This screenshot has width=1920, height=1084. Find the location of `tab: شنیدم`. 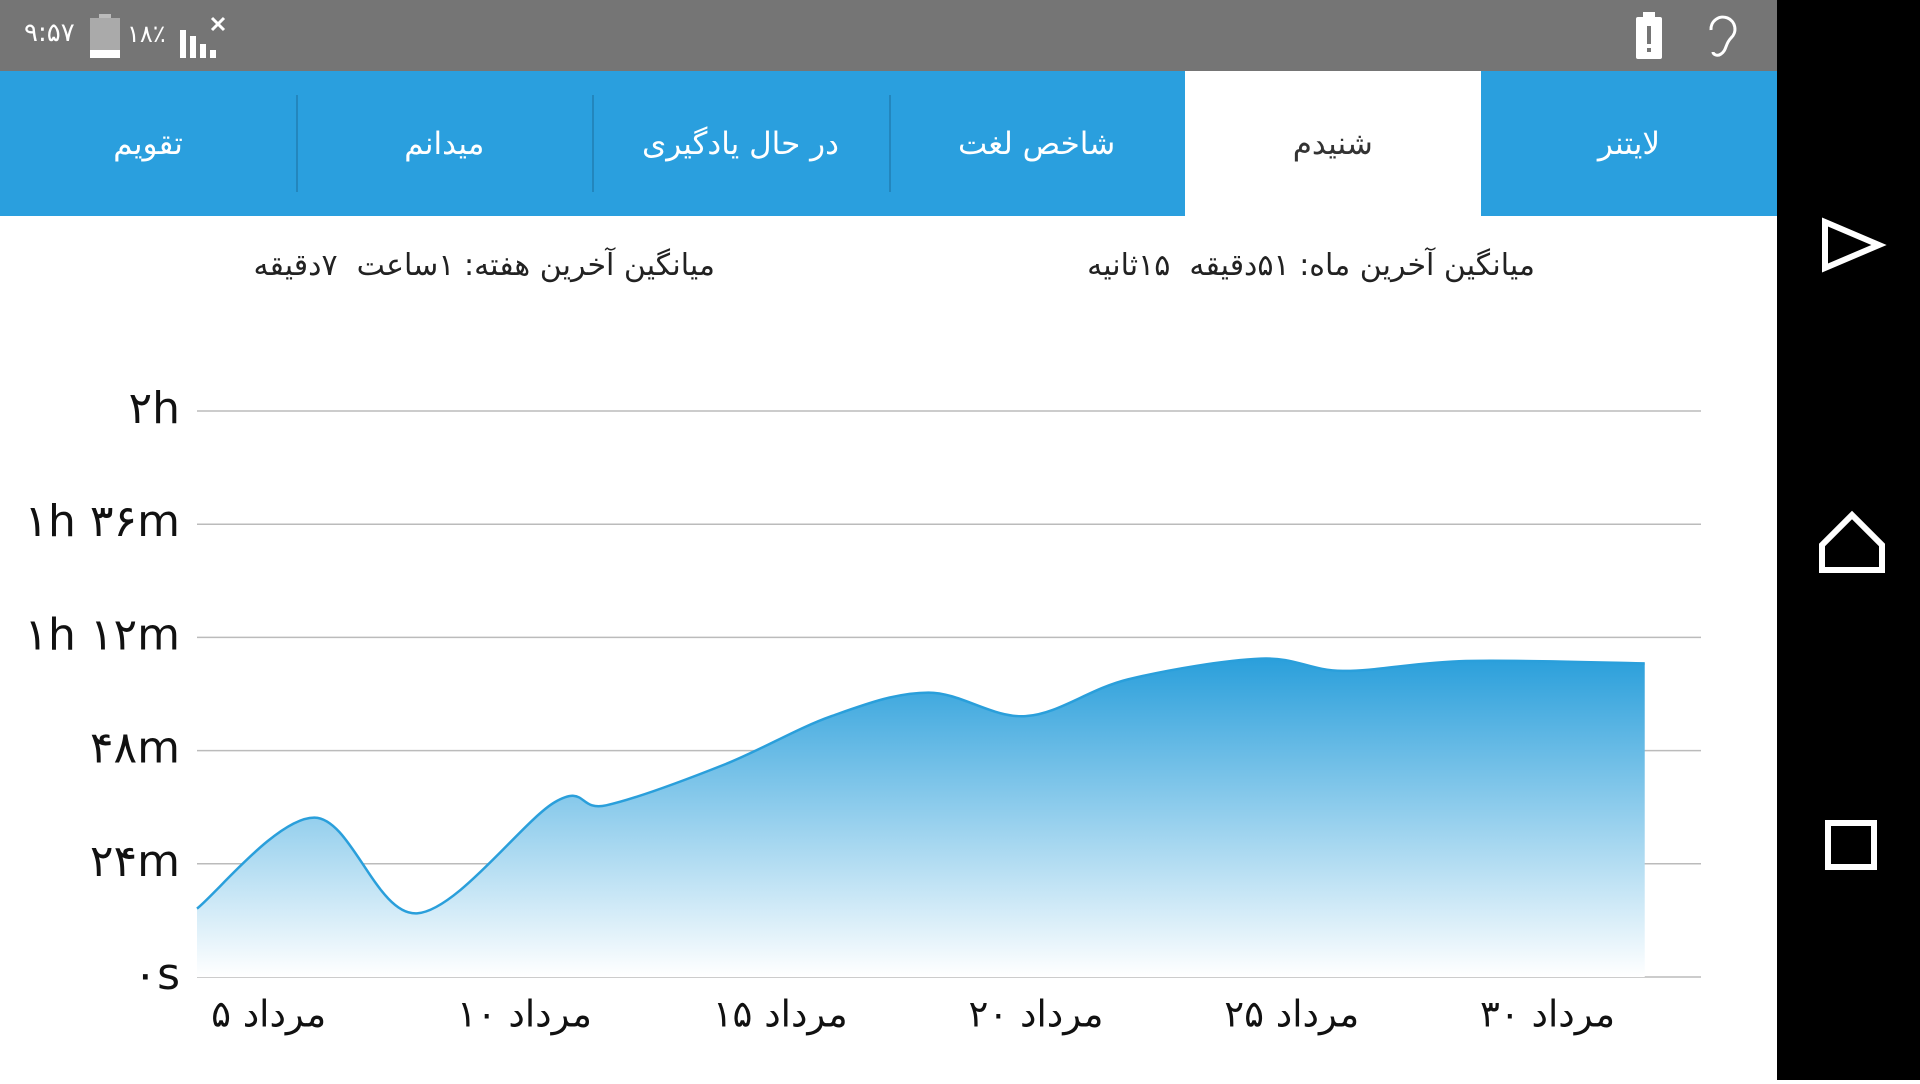

tab: شنیدم is located at coordinates (1332, 143).